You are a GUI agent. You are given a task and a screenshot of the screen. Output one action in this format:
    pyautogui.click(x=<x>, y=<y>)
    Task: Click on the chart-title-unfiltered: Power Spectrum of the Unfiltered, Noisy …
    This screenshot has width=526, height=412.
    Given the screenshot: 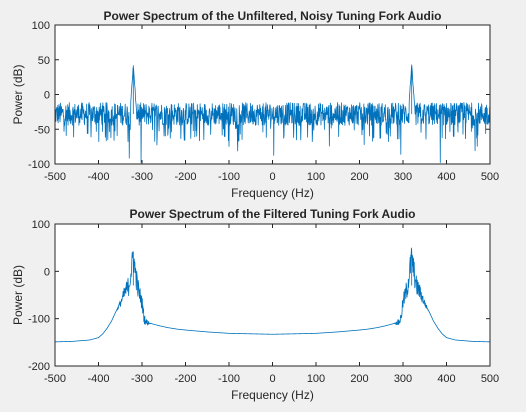 What is the action you would take?
    pyautogui.click(x=272, y=16)
    